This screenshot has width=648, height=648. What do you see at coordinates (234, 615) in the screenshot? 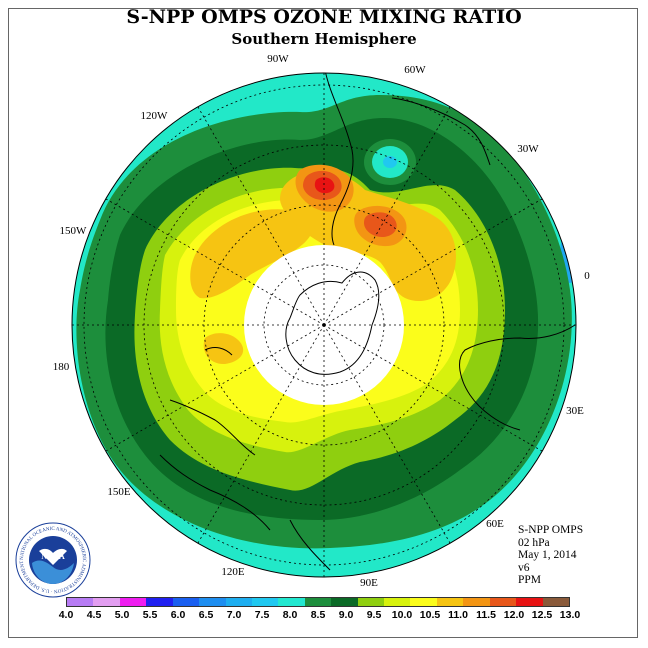
I see `colorbar-tick-label: 7.0` at bounding box center [234, 615].